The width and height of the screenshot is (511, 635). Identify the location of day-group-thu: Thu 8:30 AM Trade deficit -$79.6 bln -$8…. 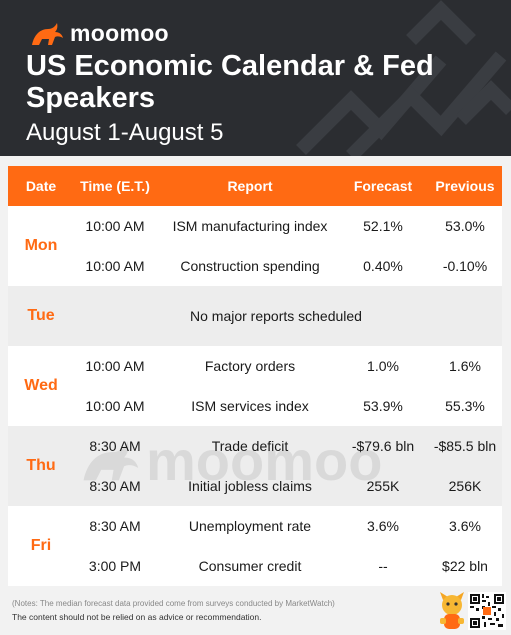
(255, 466).